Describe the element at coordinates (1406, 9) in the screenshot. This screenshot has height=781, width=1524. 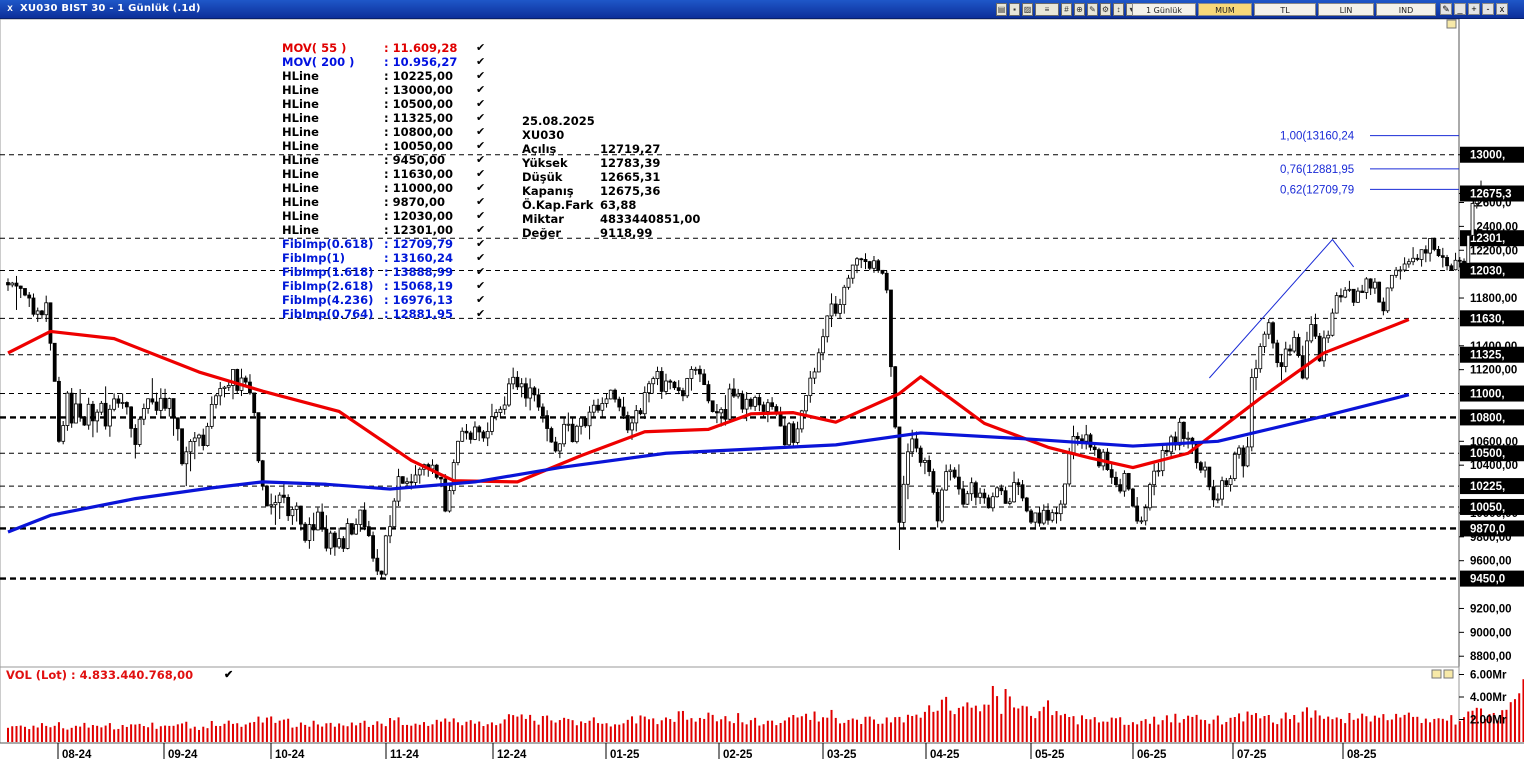
I see `mode-selector: IND` at that location.